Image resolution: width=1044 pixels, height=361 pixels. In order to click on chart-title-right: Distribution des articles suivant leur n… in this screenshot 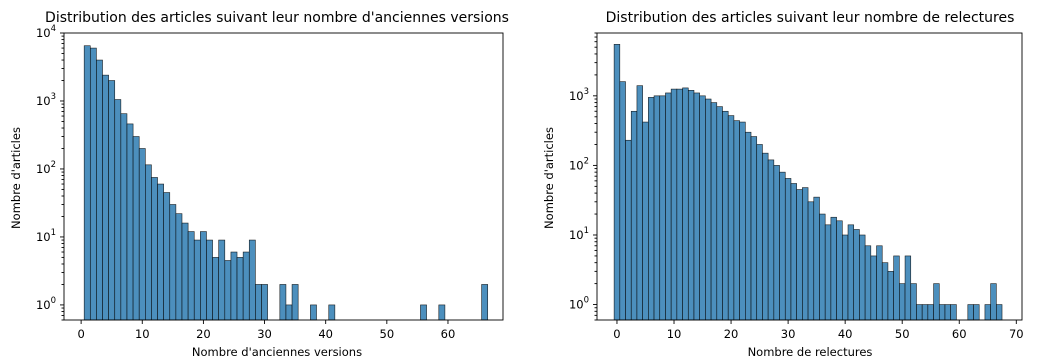, I will do `click(810, 18)`.